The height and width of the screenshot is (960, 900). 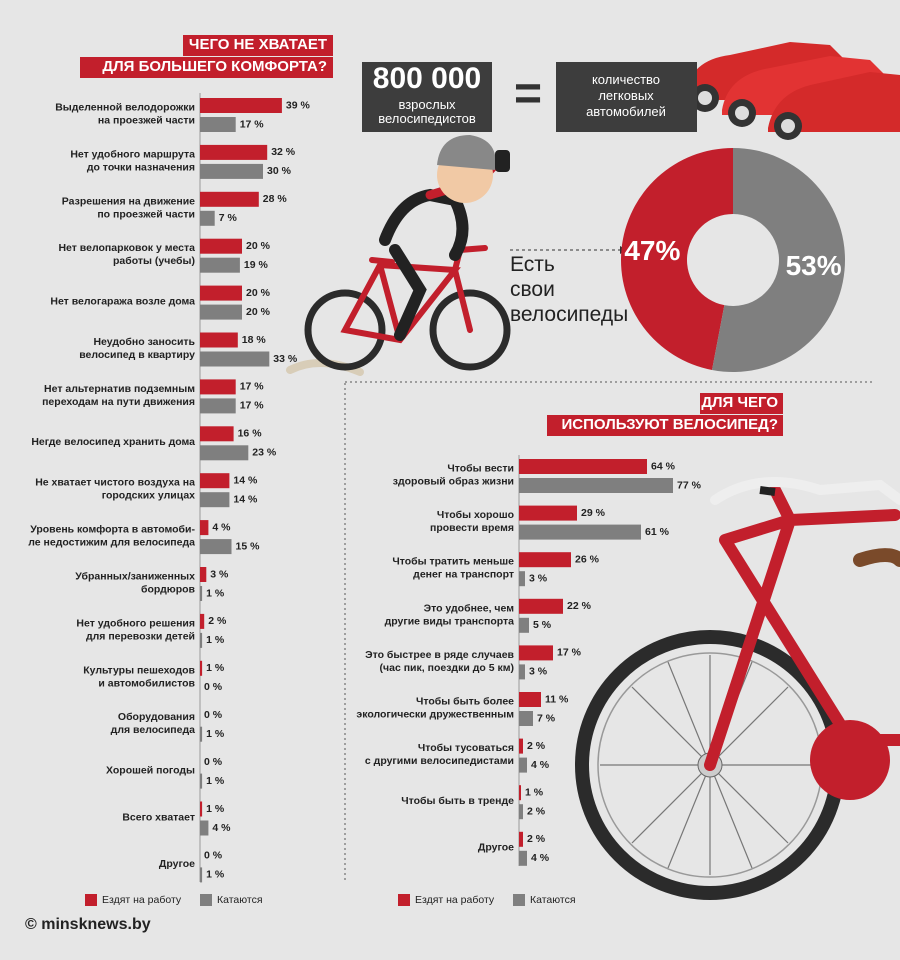 I want to click on value-label: 26 %, so click(x=587, y=559).